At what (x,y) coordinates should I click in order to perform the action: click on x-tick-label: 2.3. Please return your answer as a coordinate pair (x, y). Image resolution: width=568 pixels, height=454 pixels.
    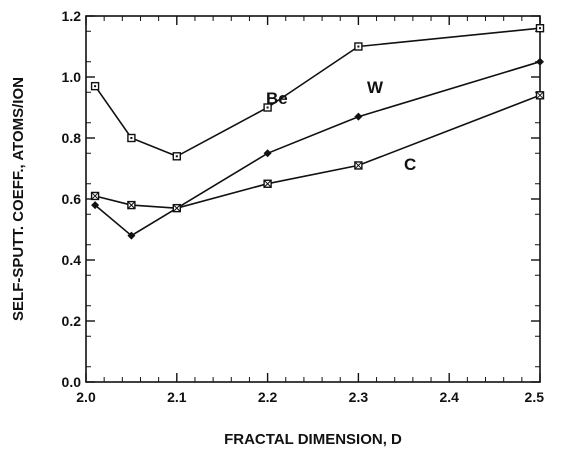
    Looking at the image, I should click on (359, 397).